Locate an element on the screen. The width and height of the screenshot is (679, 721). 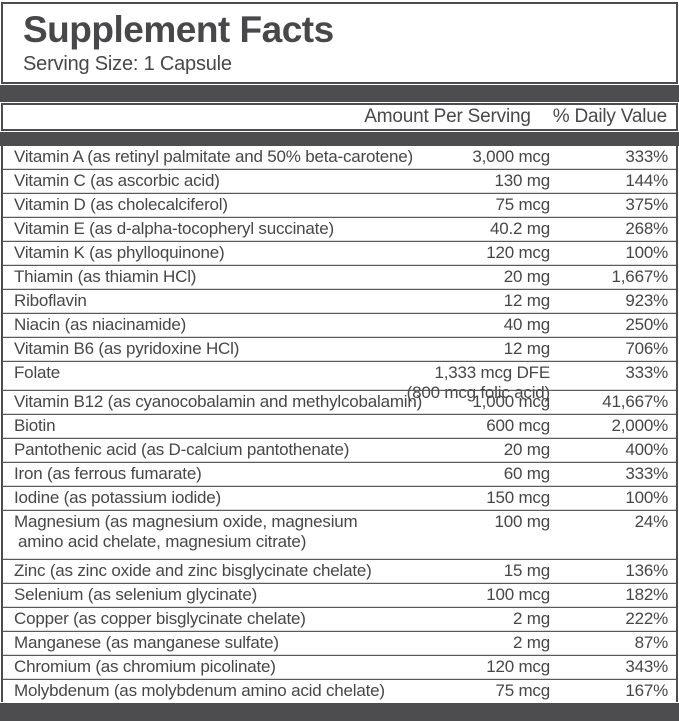
nutrient-amount: 15 mg is located at coordinates (527, 571).